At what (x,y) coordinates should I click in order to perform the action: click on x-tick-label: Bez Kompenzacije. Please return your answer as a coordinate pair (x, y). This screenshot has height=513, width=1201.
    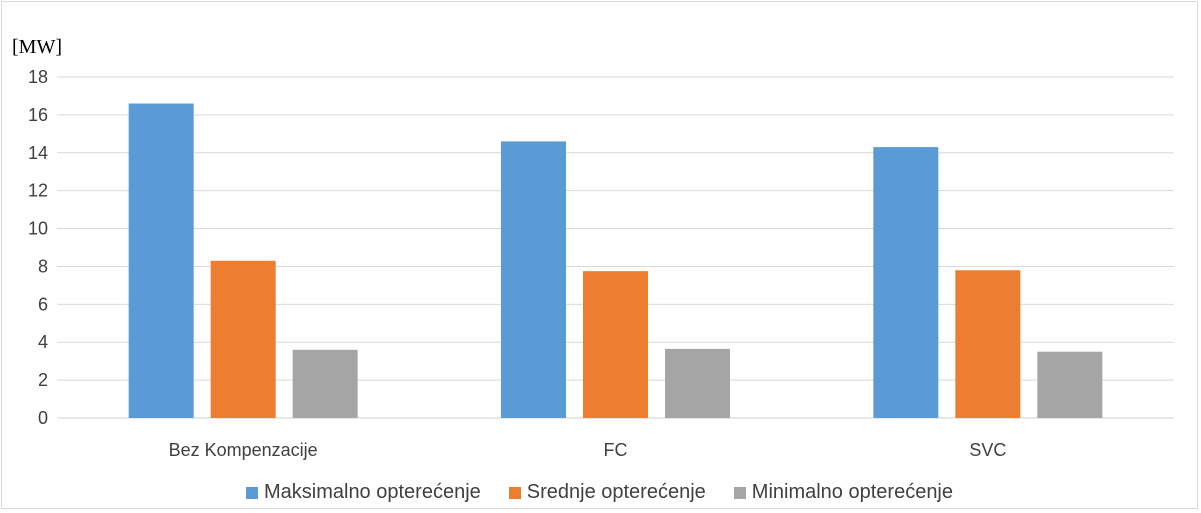
    Looking at the image, I should click on (243, 450).